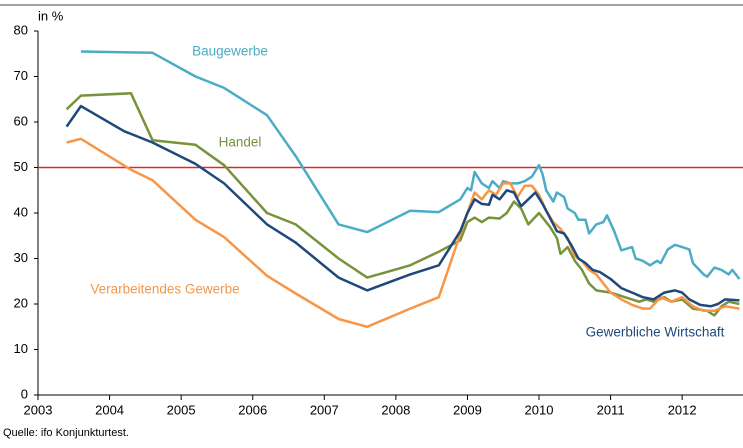  What do you see at coordinates (682, 409) in the screenshot?
I see `x-tick-label: 2012` at bounding box center [682, 409].